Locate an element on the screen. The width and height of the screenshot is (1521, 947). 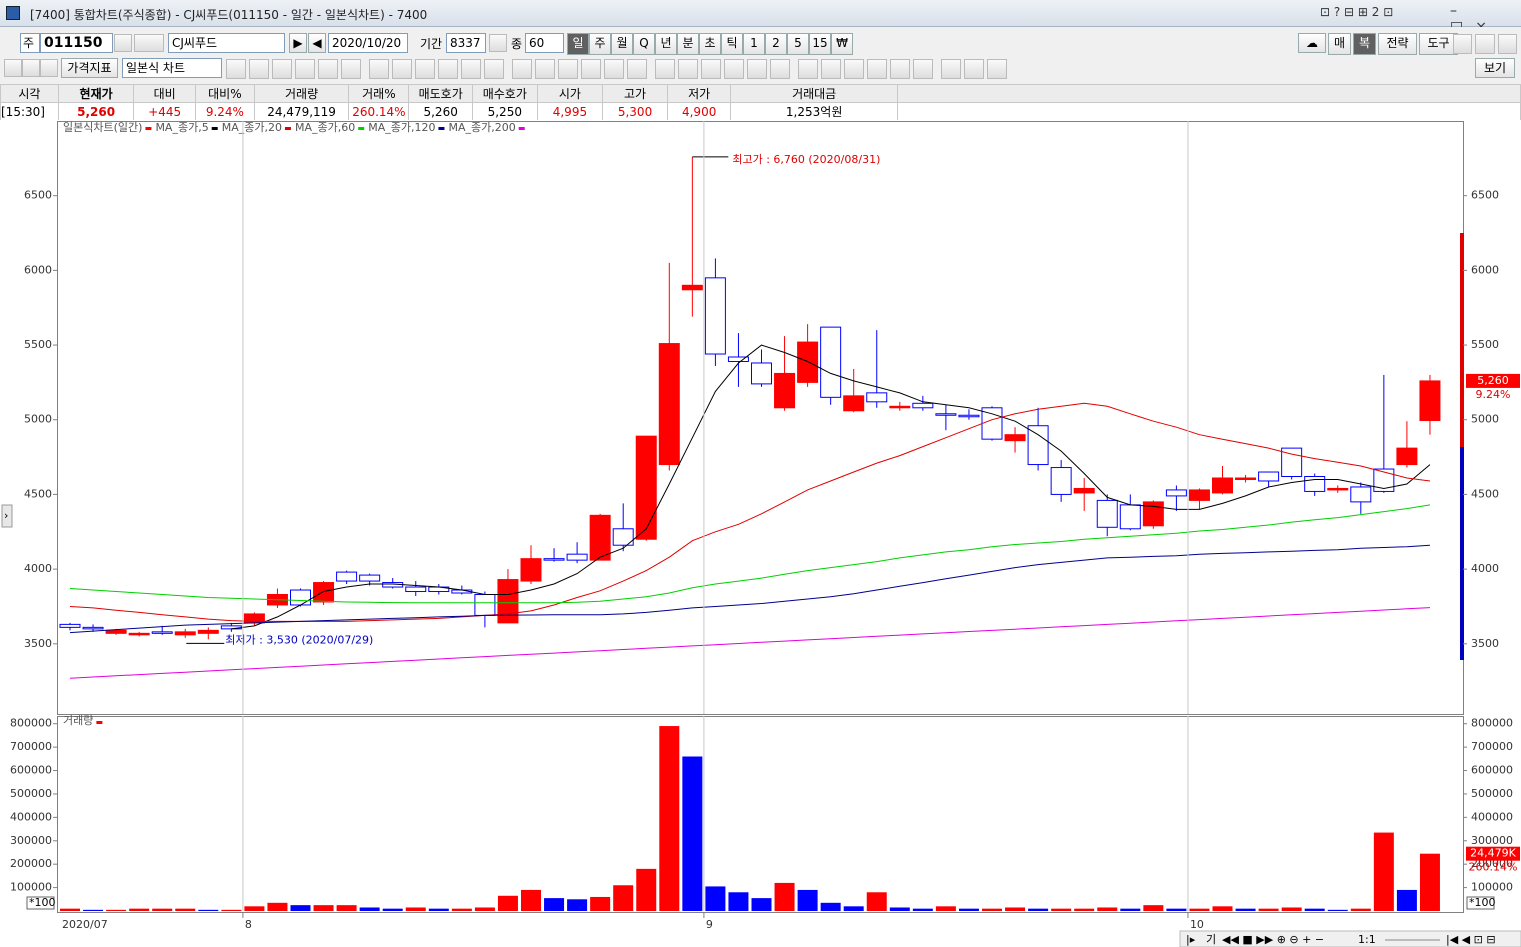
interval-button: 일 is located at coordinates (578, 44).